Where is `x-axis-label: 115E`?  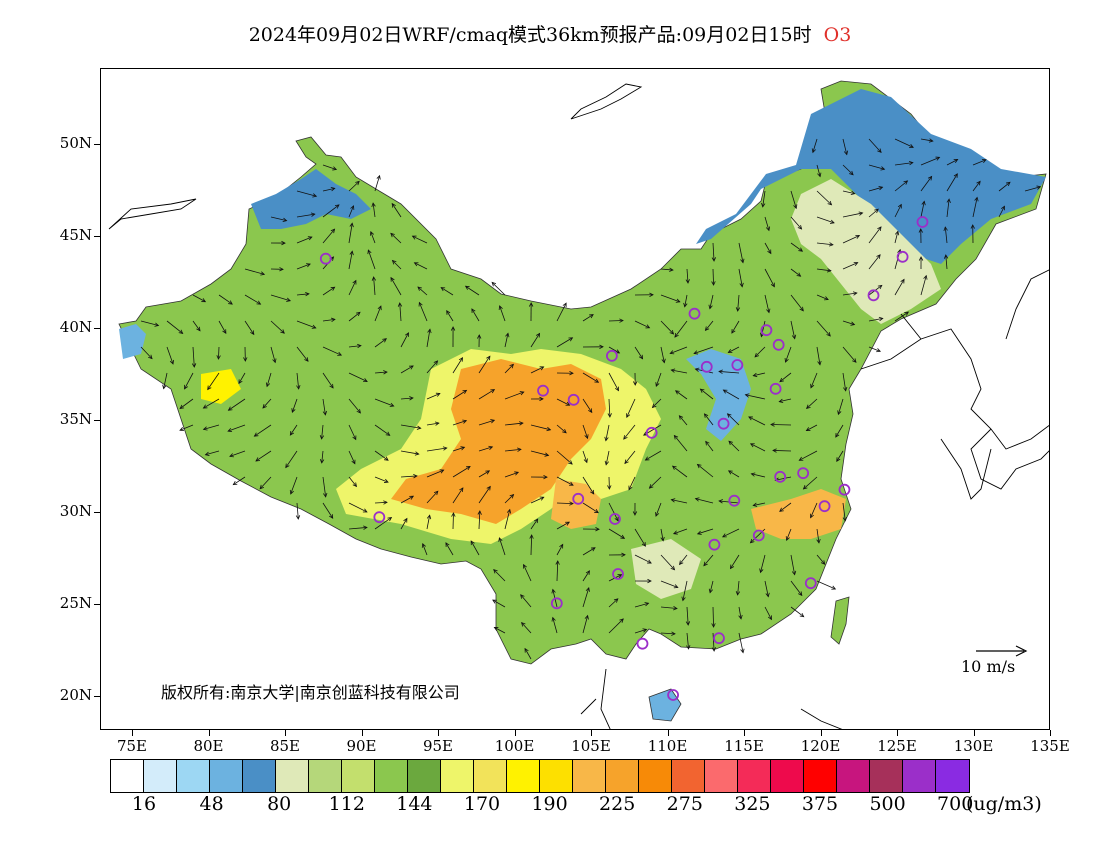
x-axis-label: 115E is located at coordinates (744, 746).